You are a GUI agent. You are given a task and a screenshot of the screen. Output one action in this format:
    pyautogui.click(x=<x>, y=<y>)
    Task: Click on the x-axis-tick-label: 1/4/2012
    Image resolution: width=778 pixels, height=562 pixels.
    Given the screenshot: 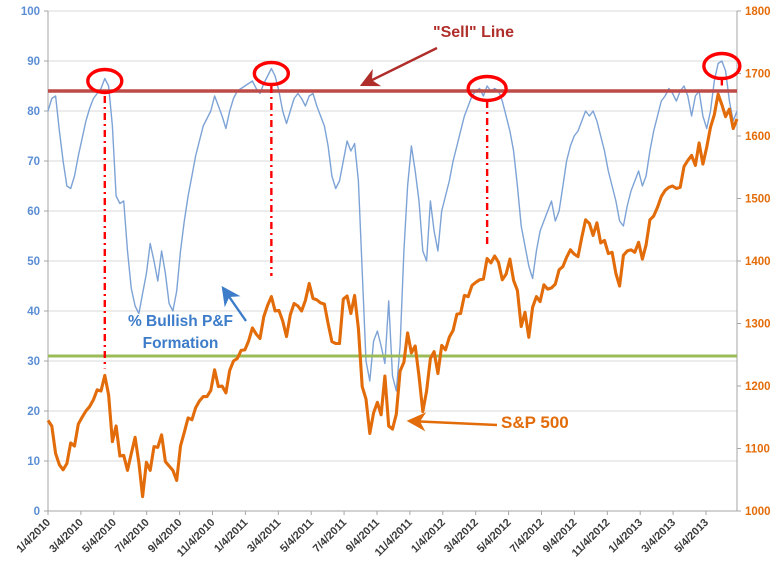 What is the action you would take?
    pyautogui.click(x=428, y=536)
    